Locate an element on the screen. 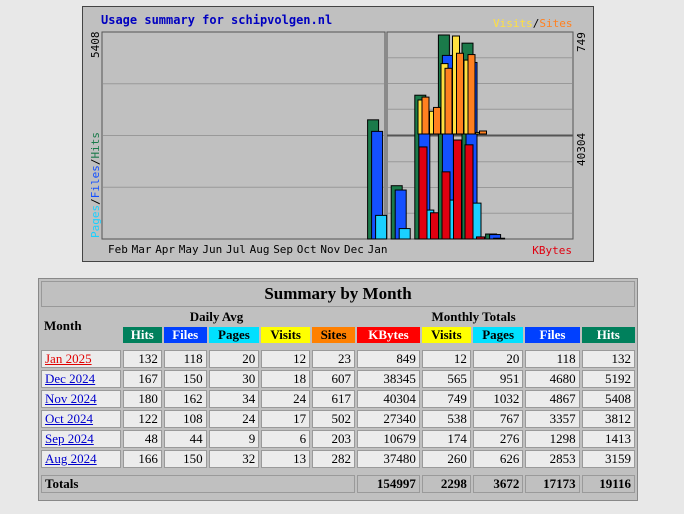  month-label-jan: Jan is located at coordinates (378, 249).